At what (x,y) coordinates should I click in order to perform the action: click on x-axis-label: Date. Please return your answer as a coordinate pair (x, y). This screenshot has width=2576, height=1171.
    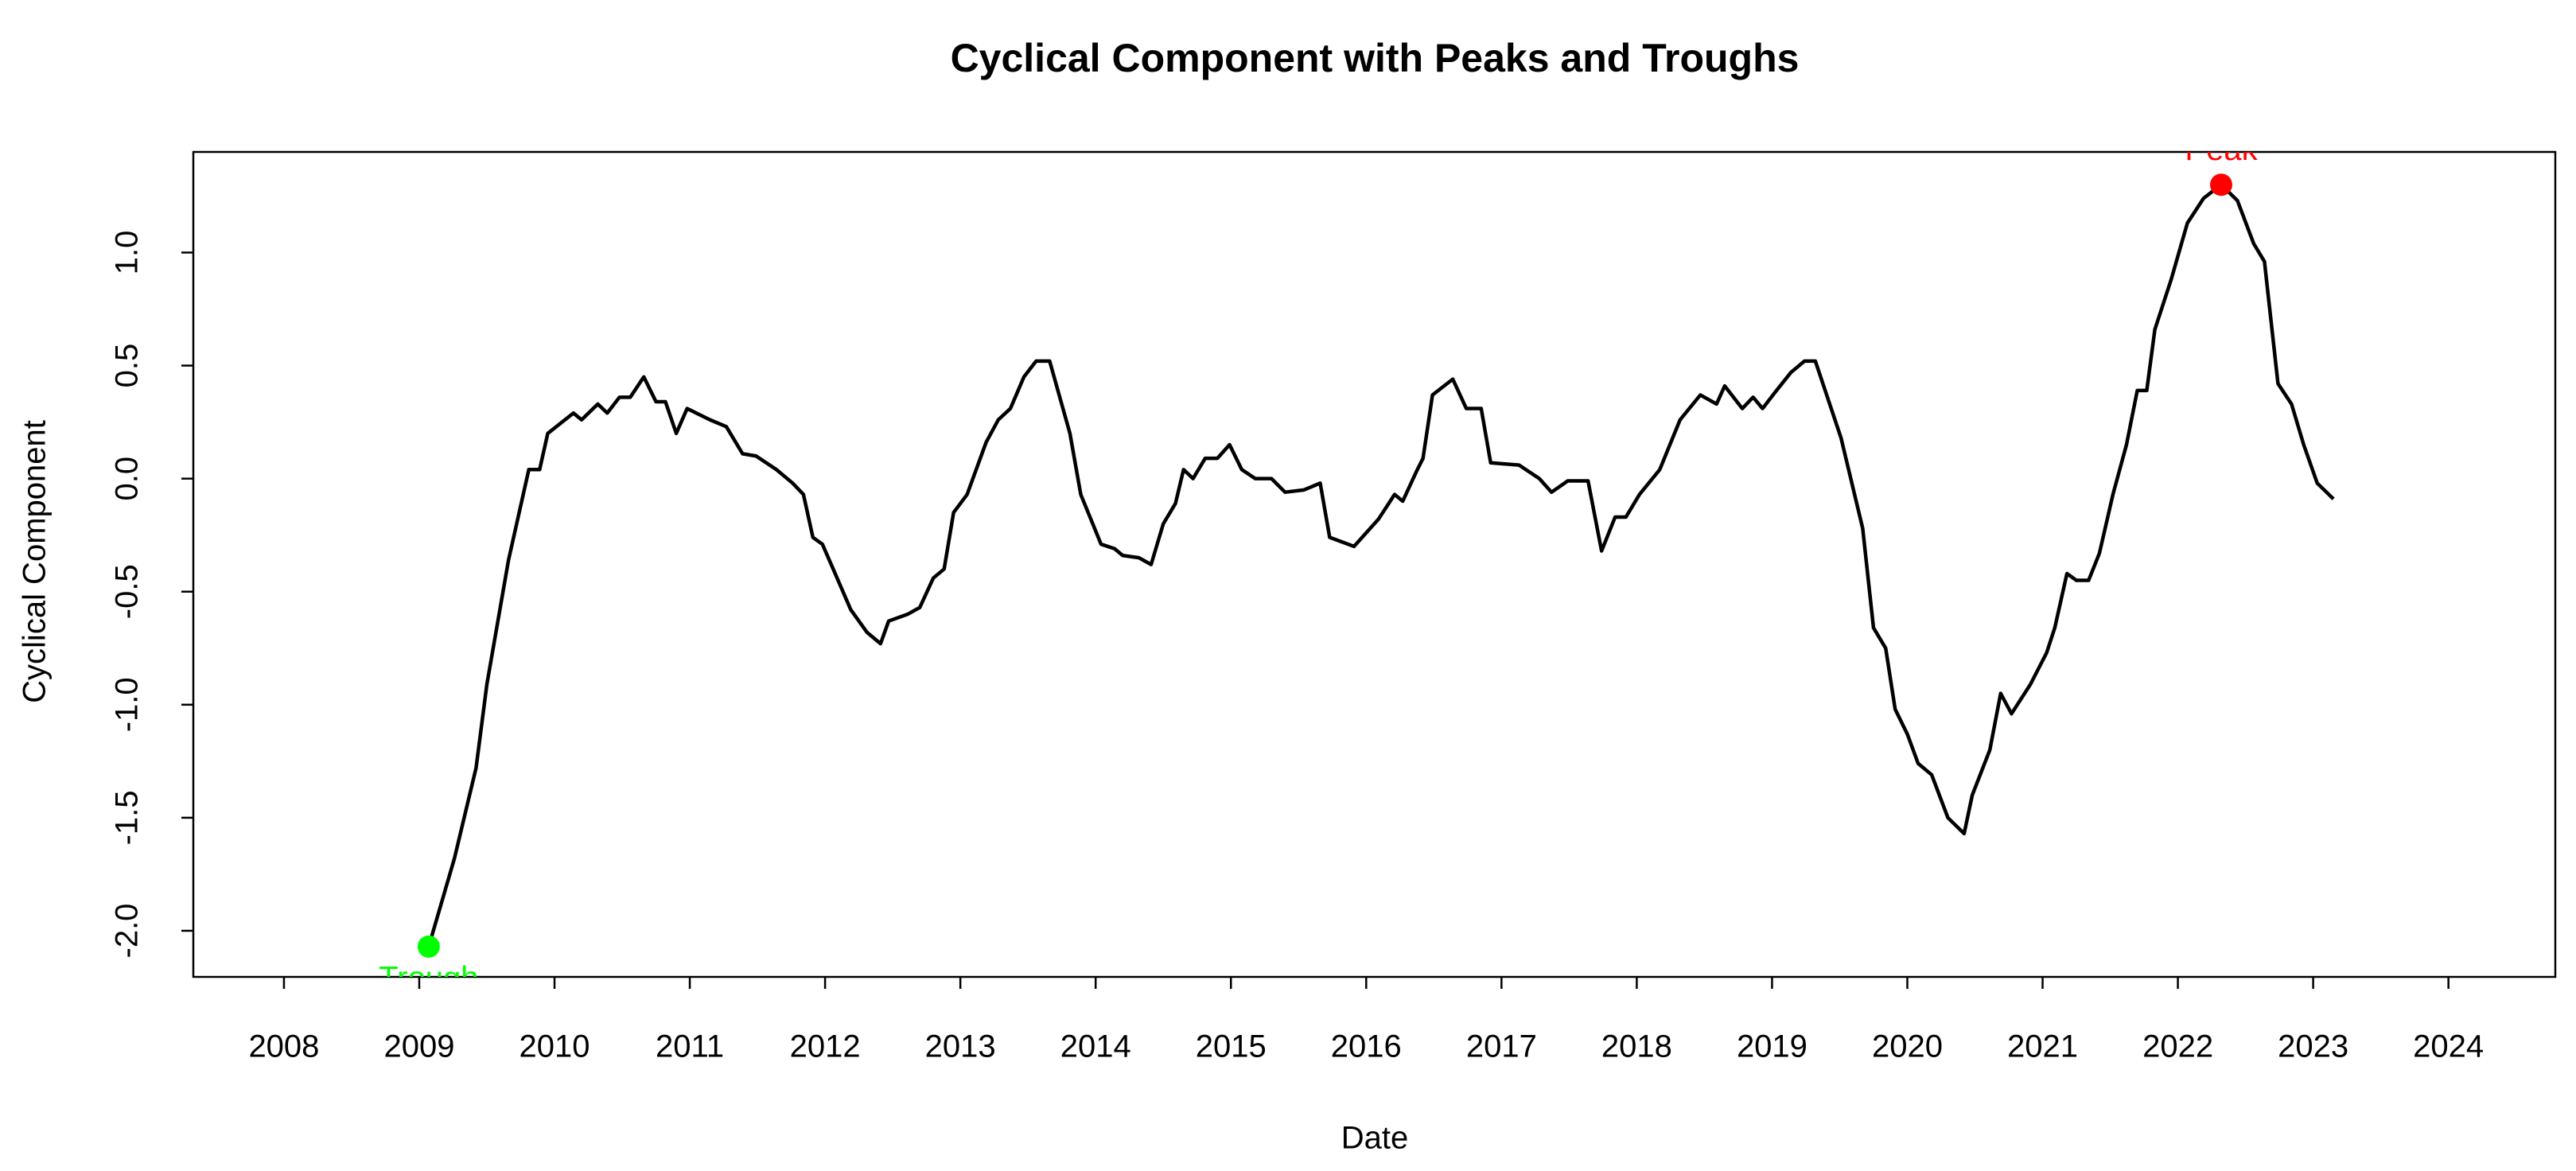
    Looking at the image, I should click on (1375, 1138).